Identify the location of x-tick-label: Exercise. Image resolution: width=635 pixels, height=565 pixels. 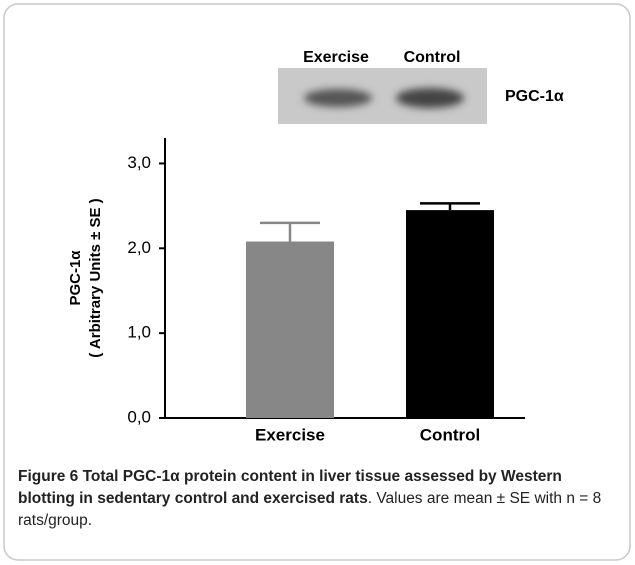
(290, 434).